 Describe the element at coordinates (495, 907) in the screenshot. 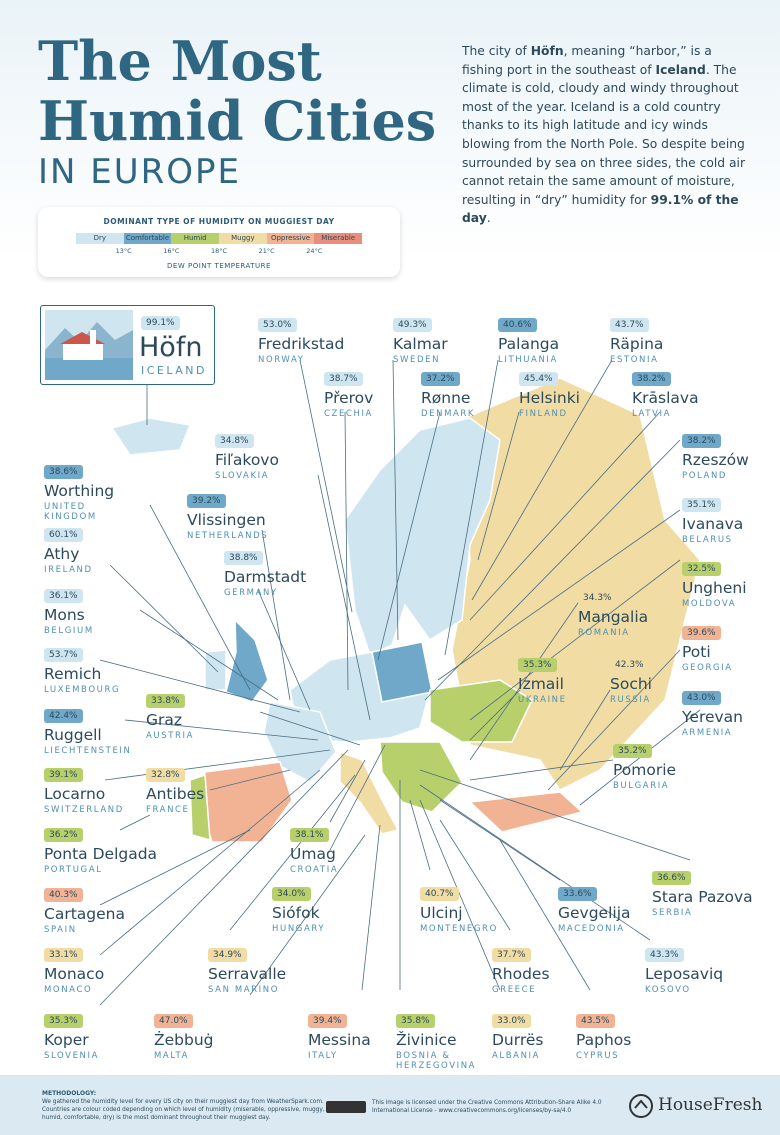

I see `city-label: 40.7% Ulcinj MONTENEGRO` at that location.